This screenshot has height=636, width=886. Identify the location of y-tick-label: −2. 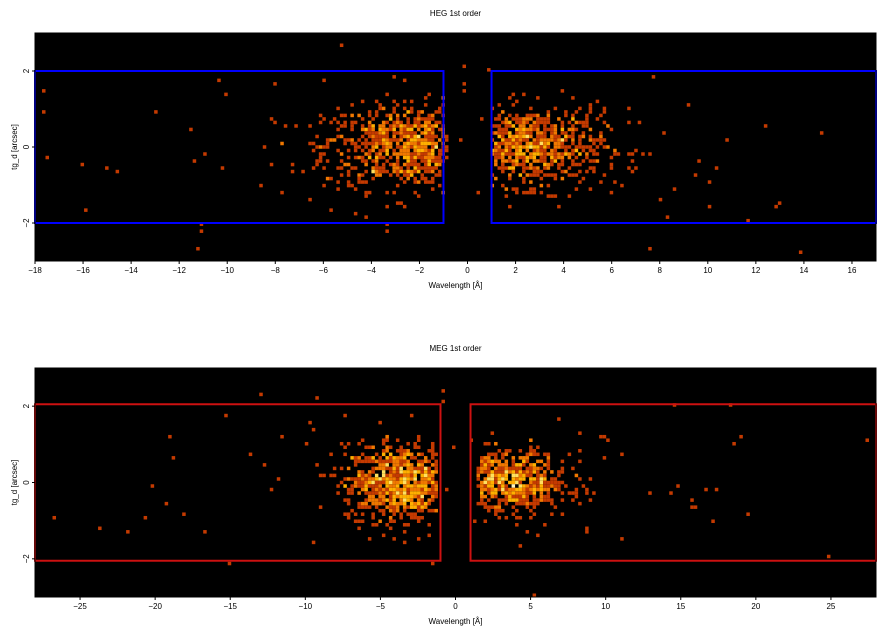
(26, 559).